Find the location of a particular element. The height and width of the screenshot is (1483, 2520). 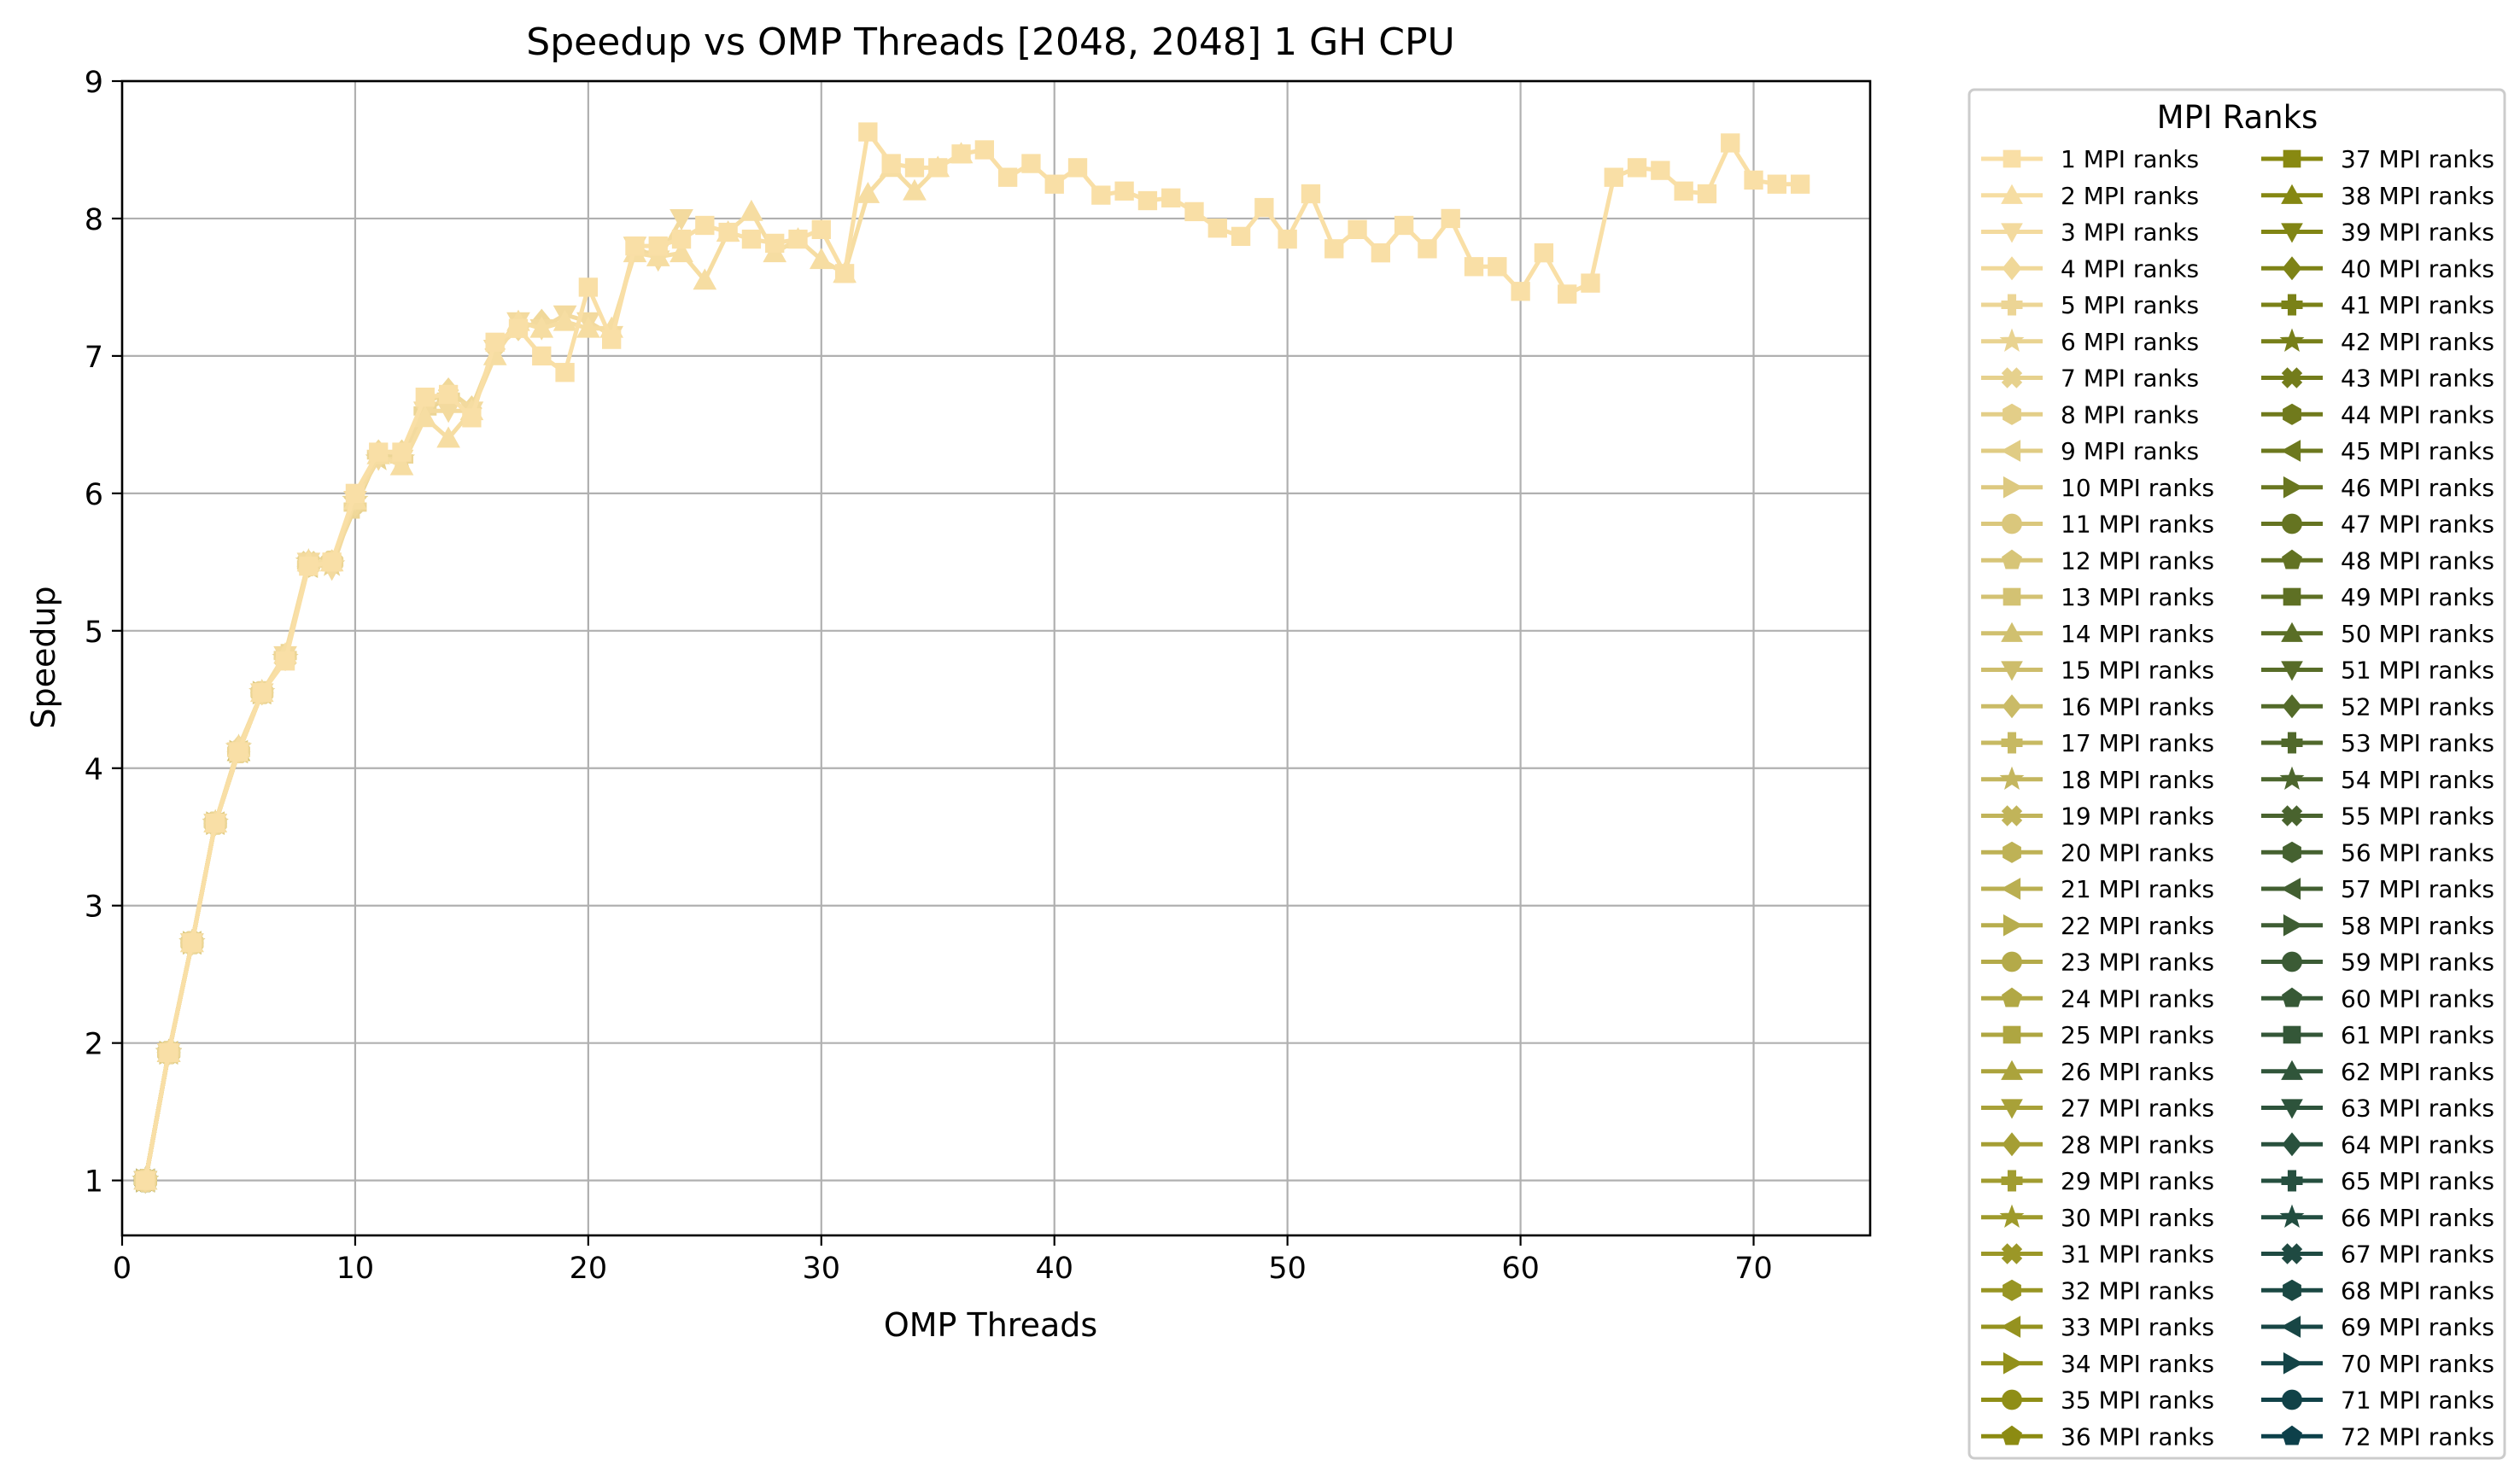

legend-label: 16 MPI ranks is located at coordinates (2138, 706).